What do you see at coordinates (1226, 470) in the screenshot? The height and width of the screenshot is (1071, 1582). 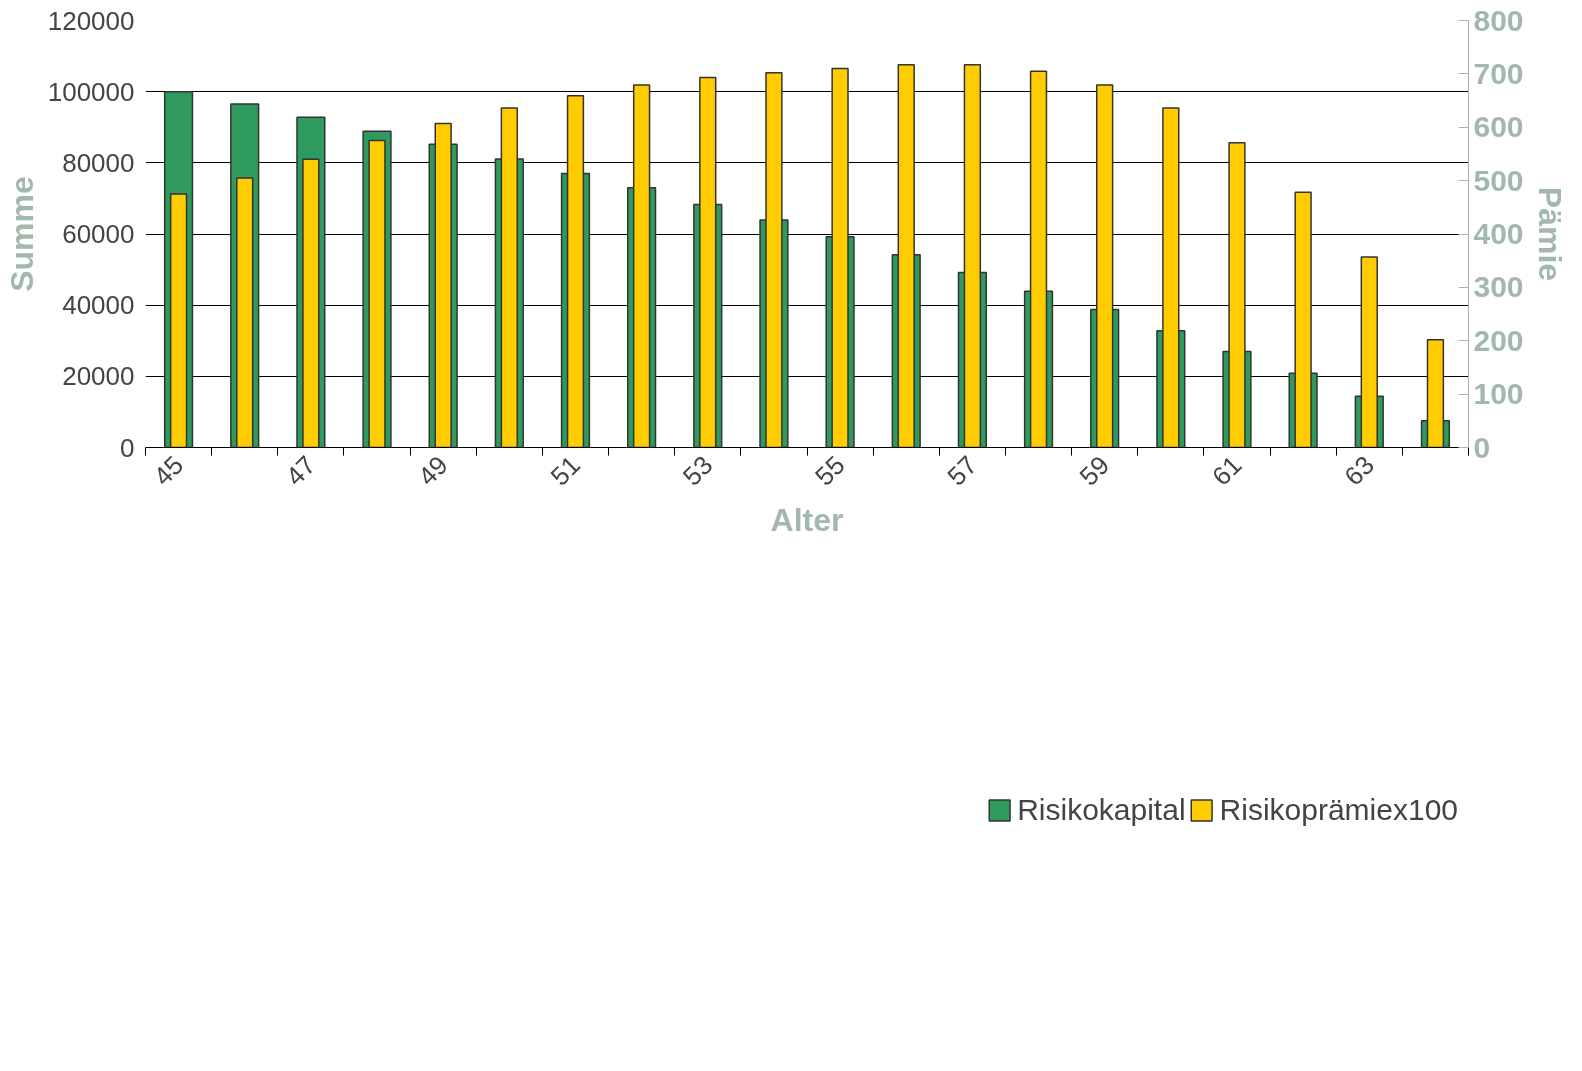 I see `x-tick-label: 61` at bounding box center [1226, 470].